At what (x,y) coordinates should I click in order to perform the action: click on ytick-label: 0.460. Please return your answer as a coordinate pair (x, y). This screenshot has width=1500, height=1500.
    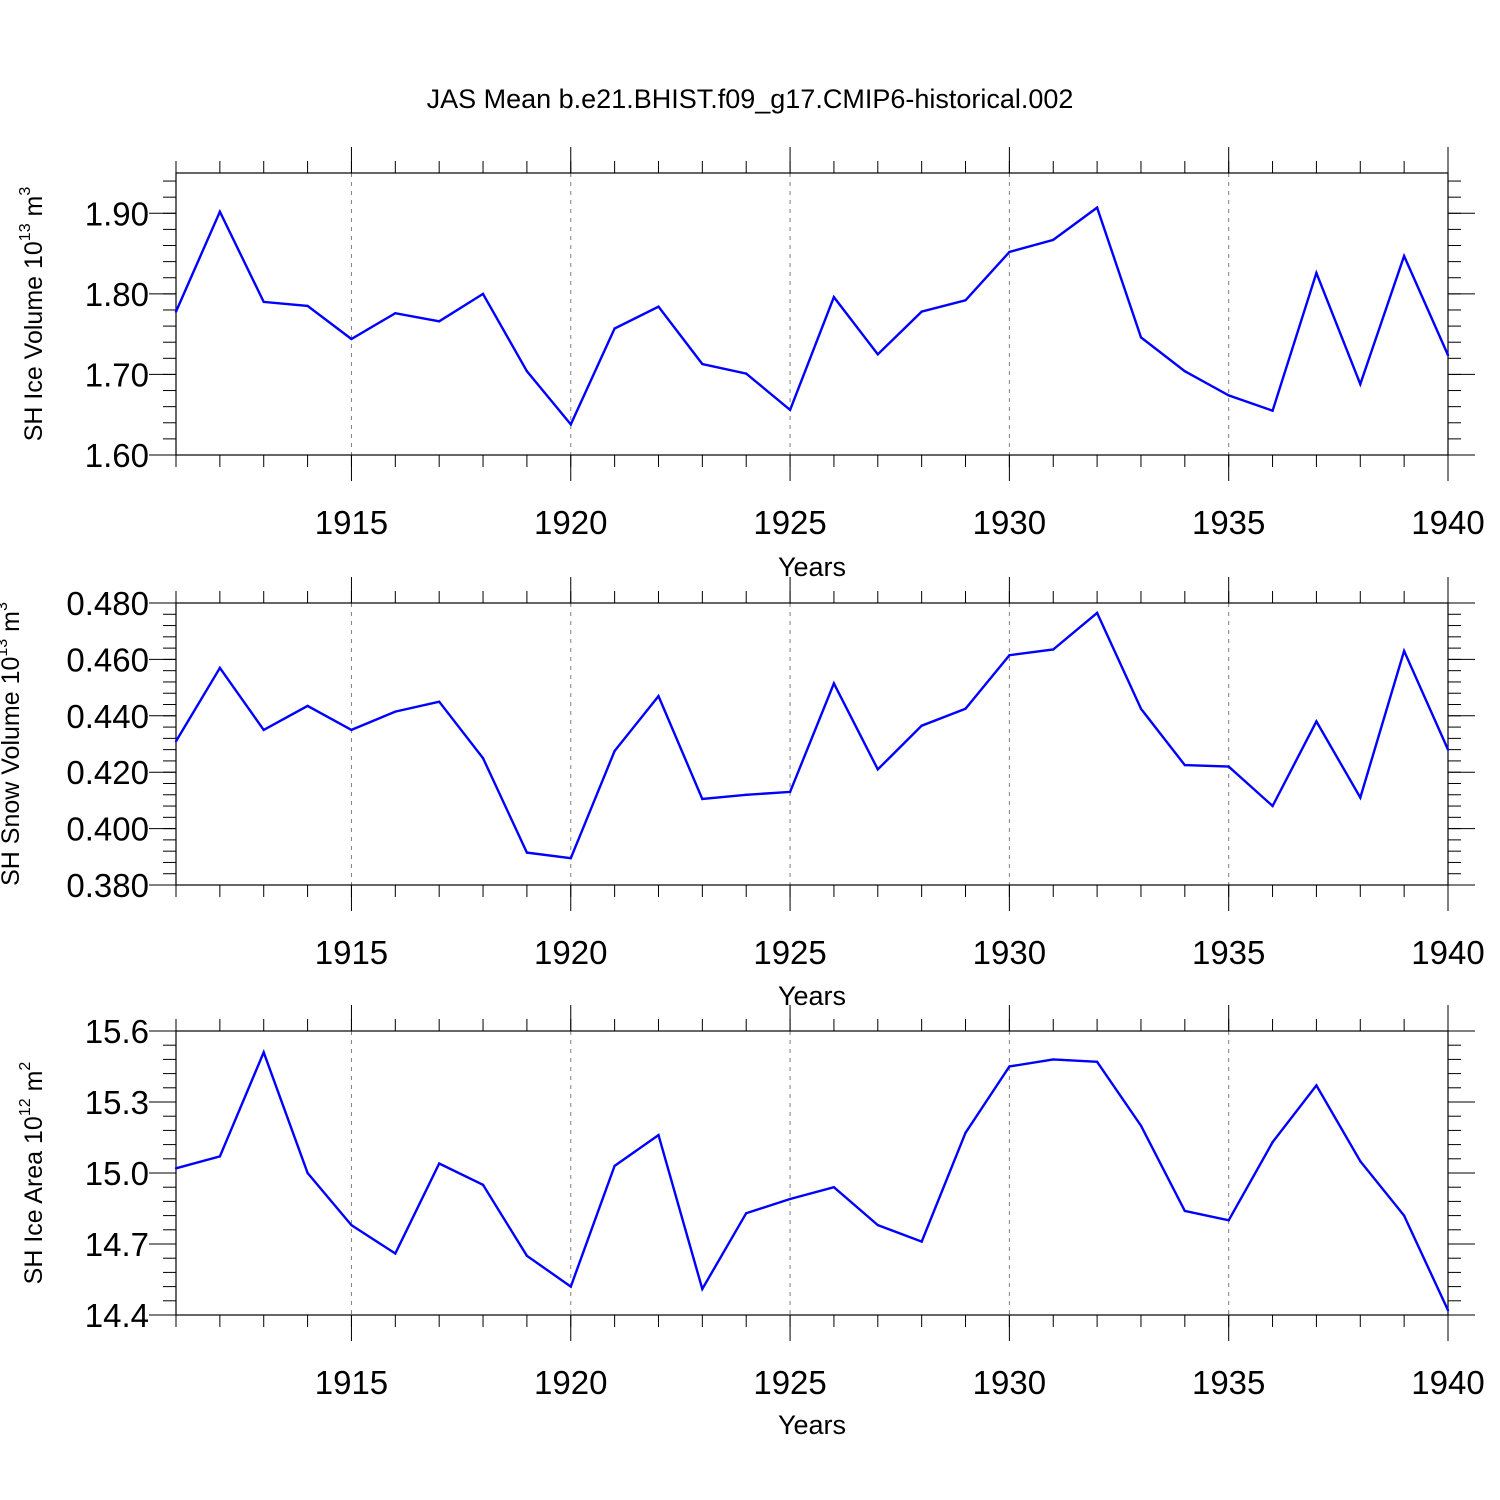
    Looking at the image, I should click on (107, 659).